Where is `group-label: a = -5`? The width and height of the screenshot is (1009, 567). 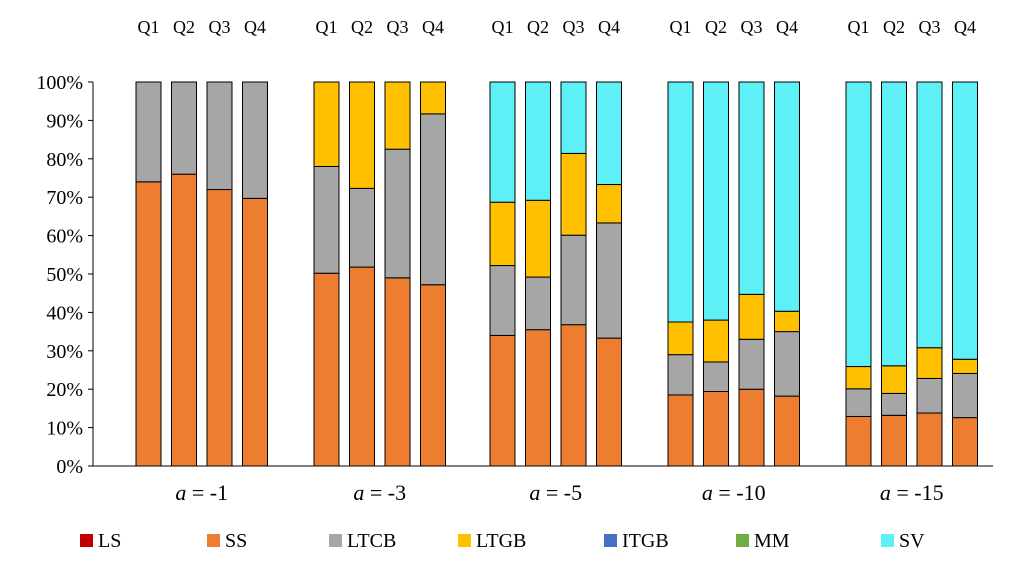
group-label: a = -5 is located at coordinates (555, 492).